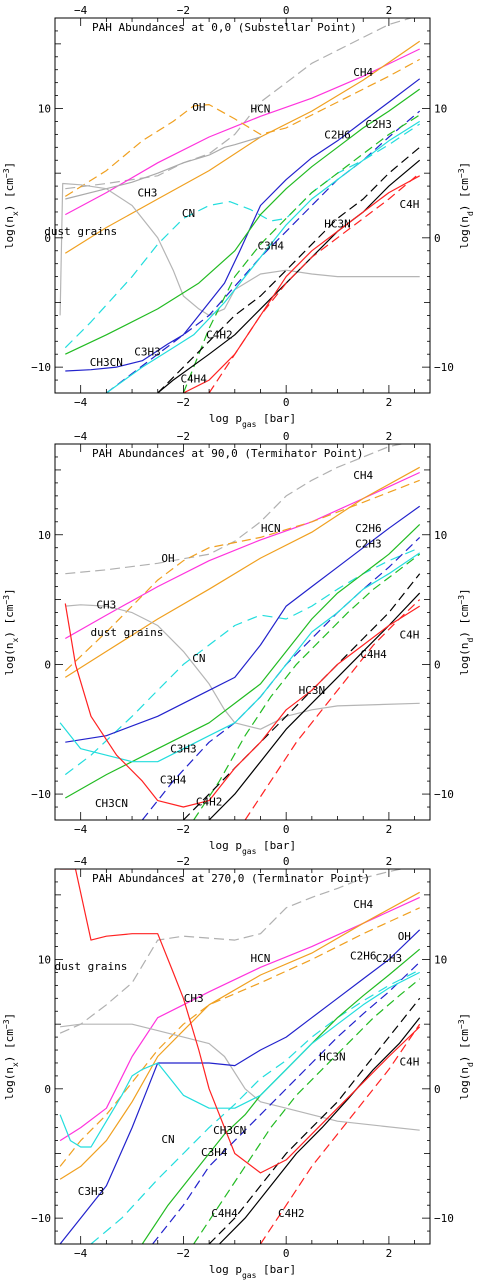 Image resolution: width=478 pixels, height=1284 pixels. What do you see at coordinates (464, 591) in the screenshot?
I see `y-axis-label-right-end: ]` at bounding box center [464, 591].